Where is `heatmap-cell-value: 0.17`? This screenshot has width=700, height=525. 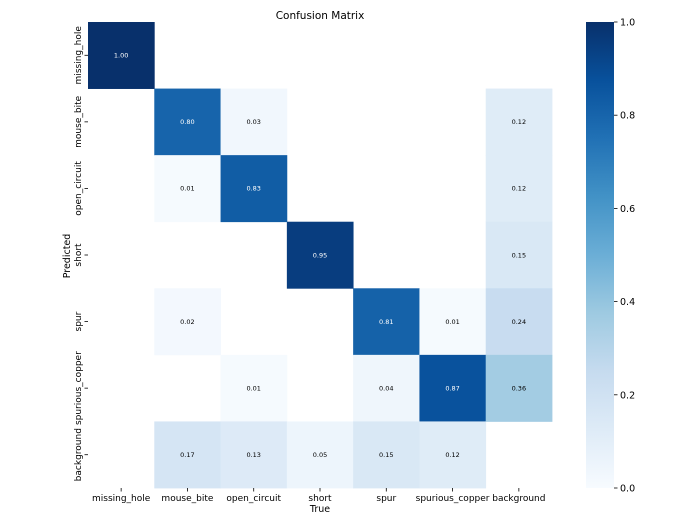
heatmap-cell-value: 0.17 is located at coordinates (187, 455).